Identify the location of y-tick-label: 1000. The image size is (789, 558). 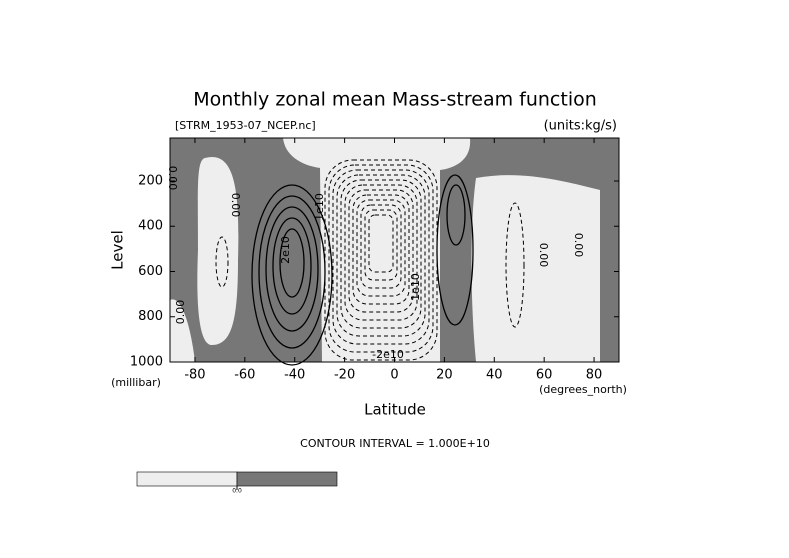
(146, 362).